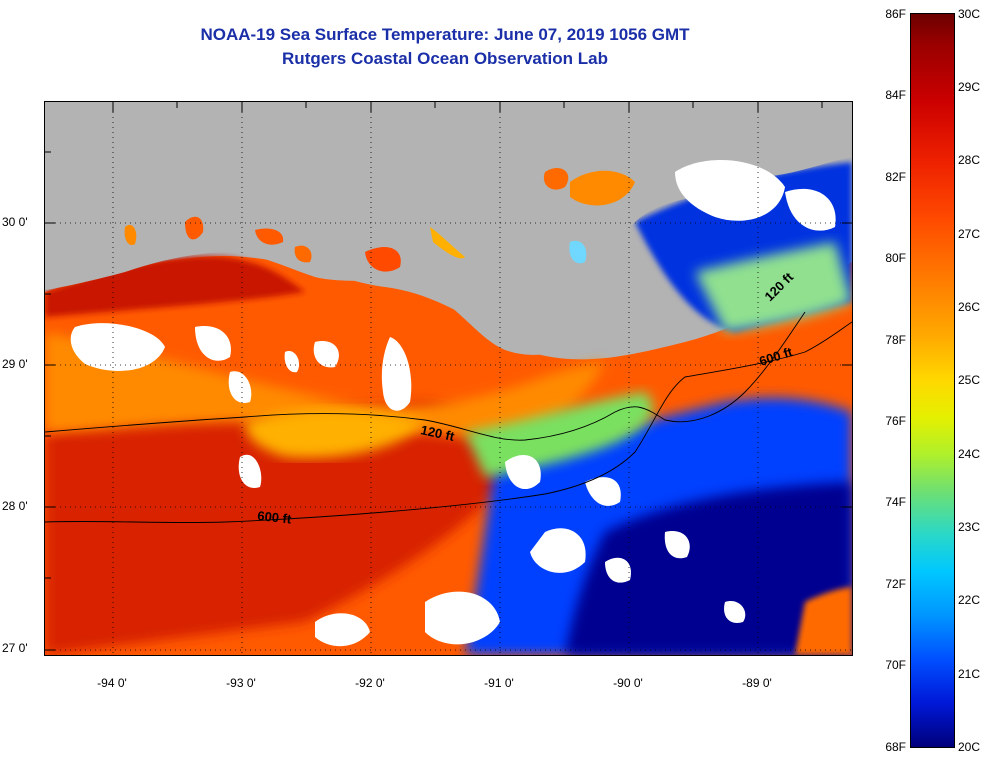 This screenshot has width=992, height=761. Describe the element at coordinates (932, 380) in the screenshot. I see `temperature-colorbar` at that location.